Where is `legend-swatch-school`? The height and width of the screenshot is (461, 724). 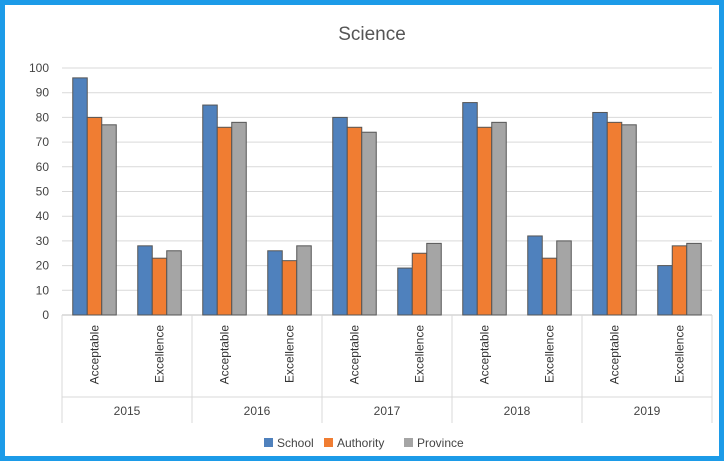 legend-swatch-school is located at coordinates (268, 442).